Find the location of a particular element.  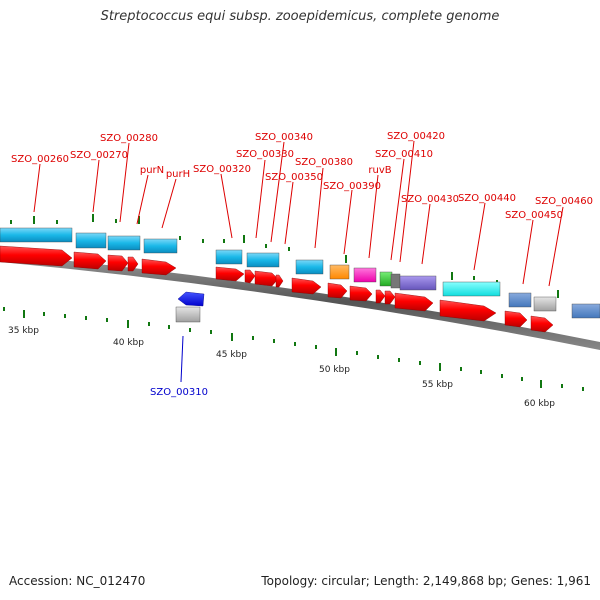

gene-label: SZO_00410 is located at coordinates (404, 154).